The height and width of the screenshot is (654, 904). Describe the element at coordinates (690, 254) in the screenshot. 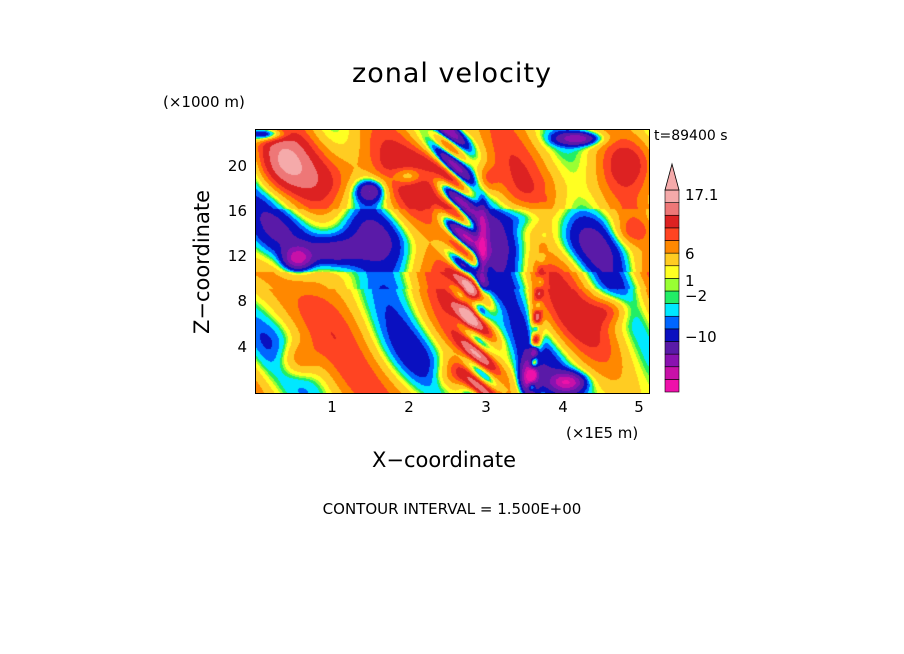

I see `colorbar-label: 6` at that location.